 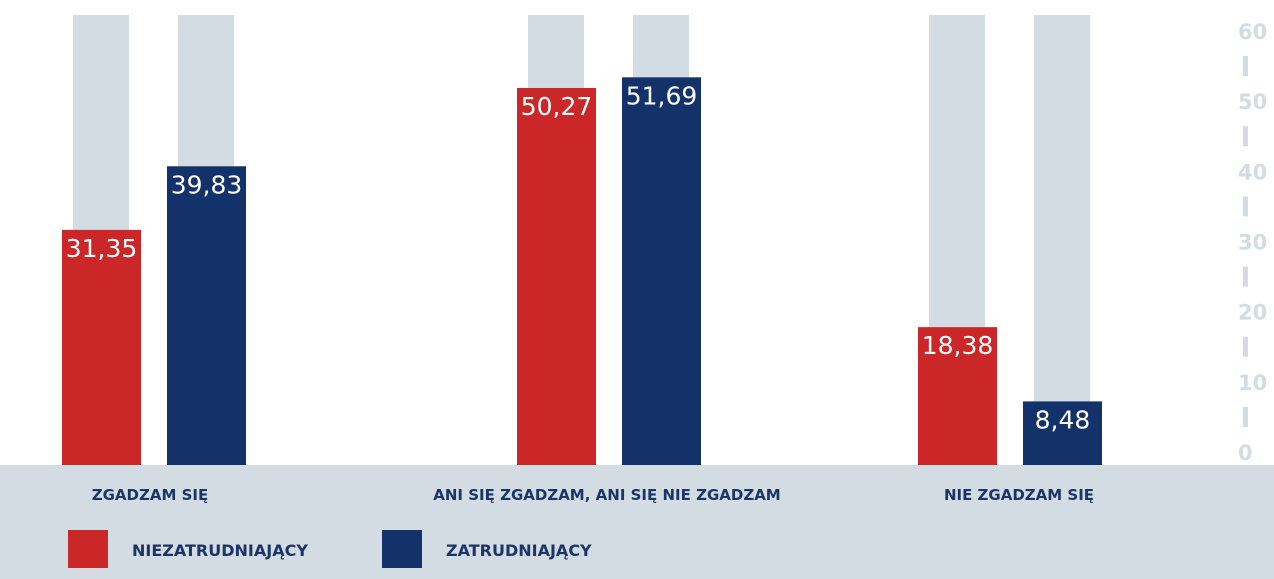 I want to click on value-label: 8,48, so click(x=1063, y=419).